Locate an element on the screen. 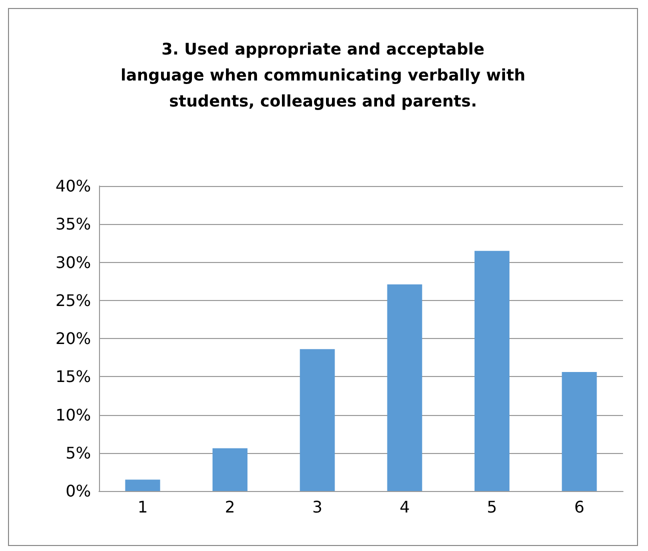  y-tick-label: 15% is located at coordinates (73, 376).